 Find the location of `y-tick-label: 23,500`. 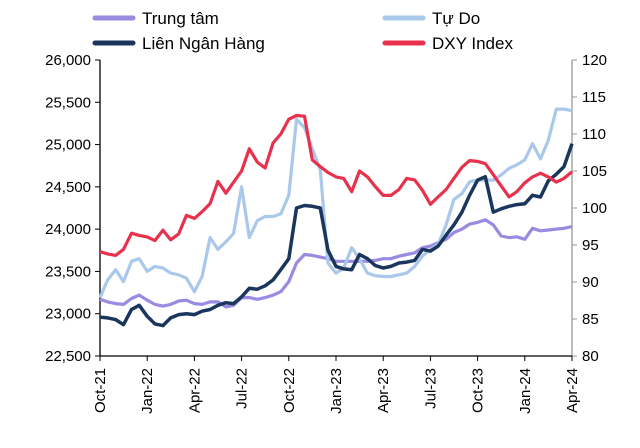

y-tick-label: 23,500 is located at coordinates (68, 271).